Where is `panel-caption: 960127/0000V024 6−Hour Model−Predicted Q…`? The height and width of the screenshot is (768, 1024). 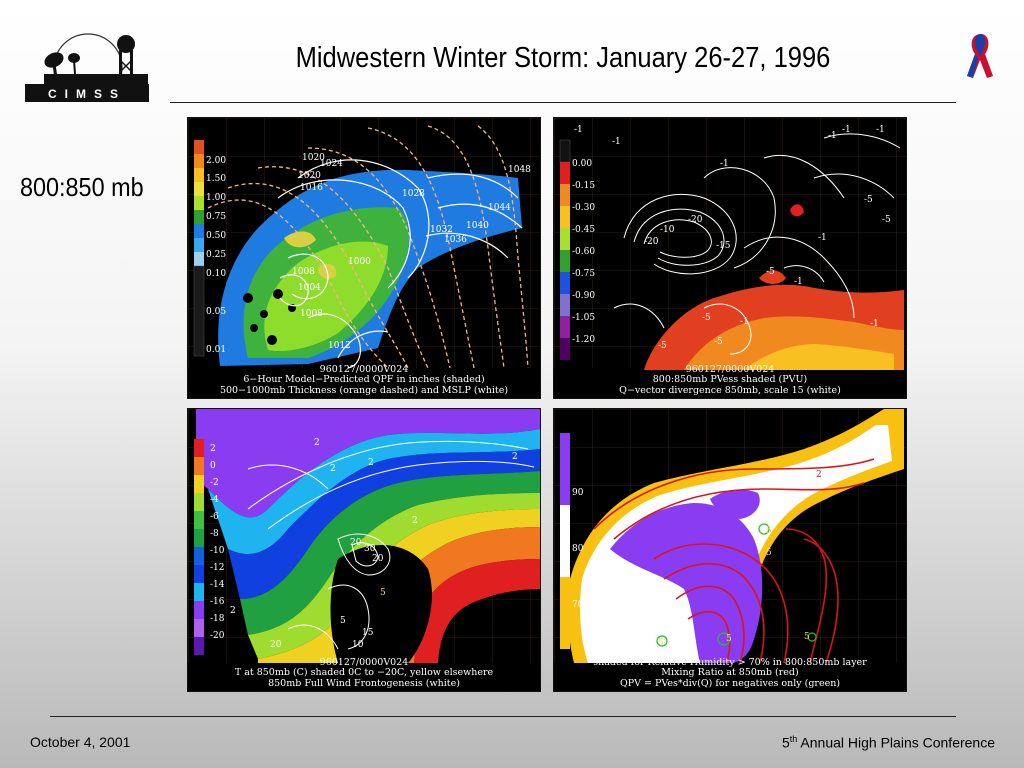 panel-caption: 960127/0000V024 6−Hour Model−Predicted Q… is located at coordinates (364, 379).